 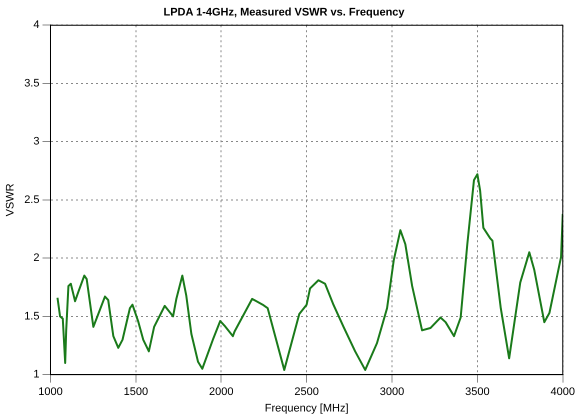 What do you see at coordinates (563, 392) in the screenshot?
I see `x-tick-label: 4000` at bounding box center [563, 392].